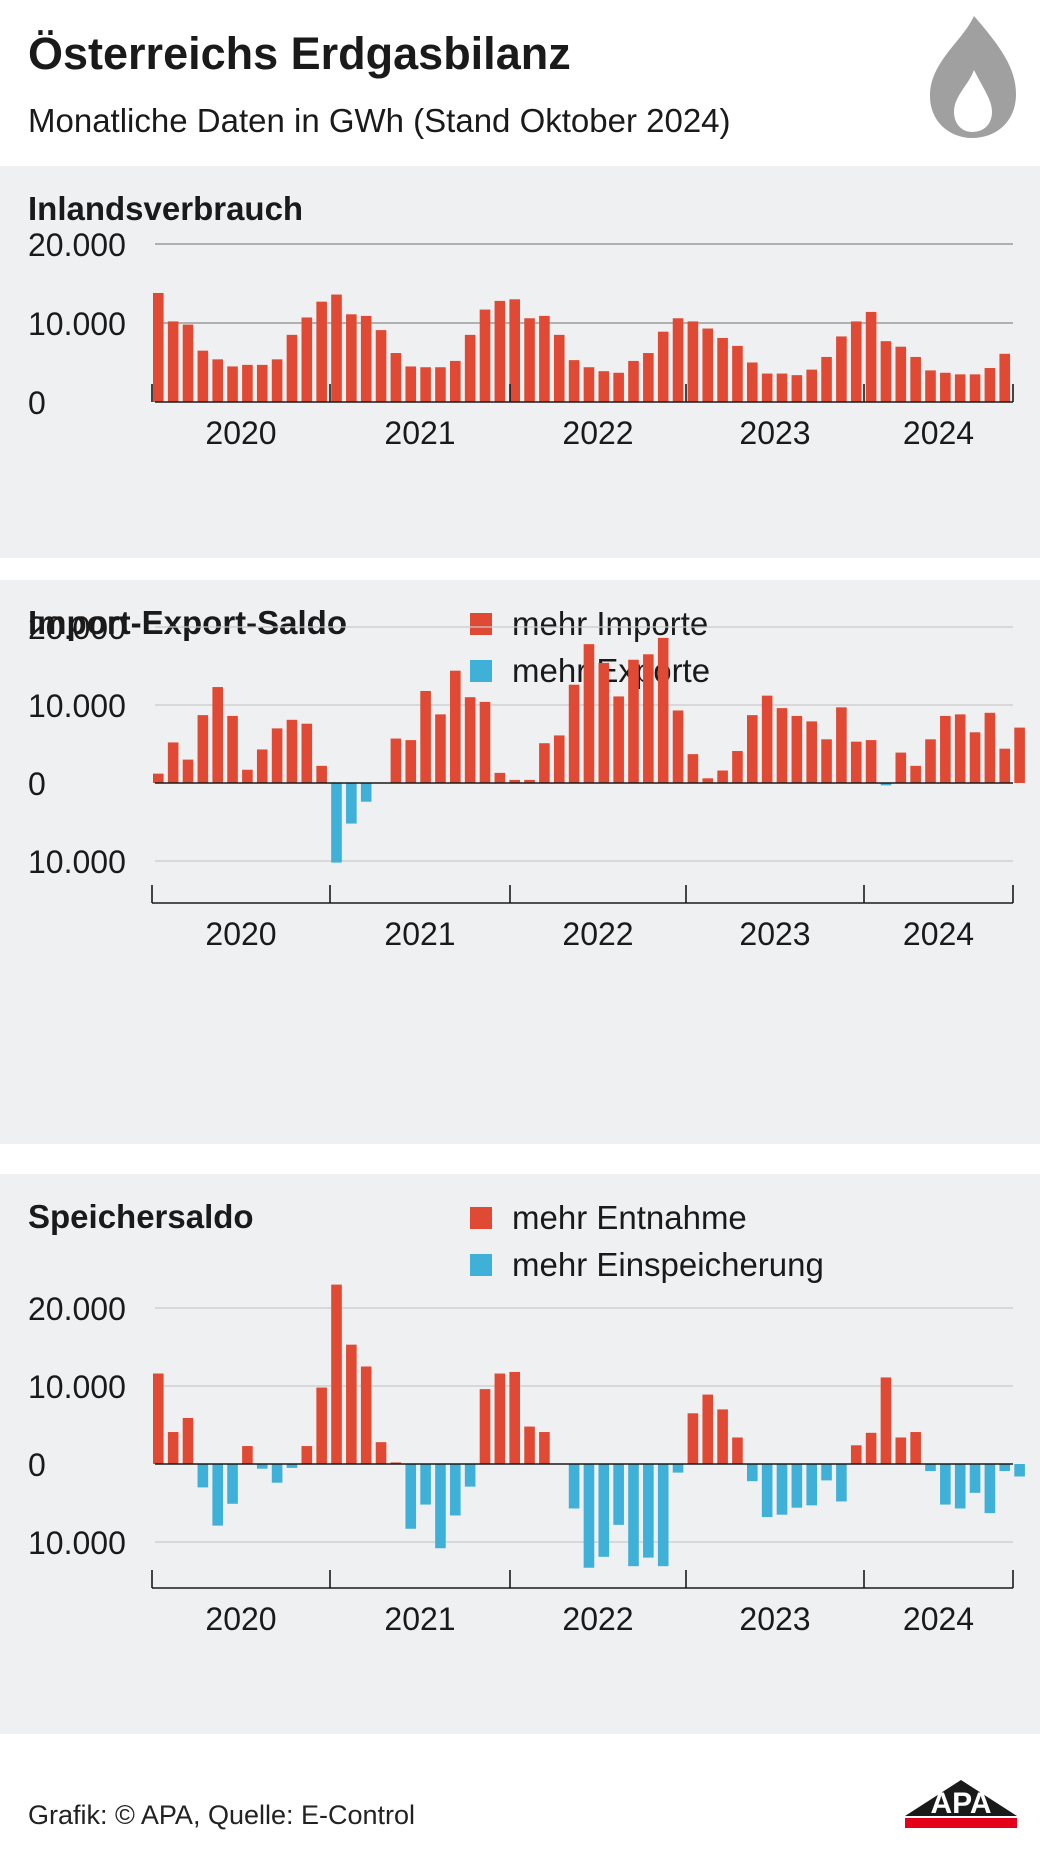 The height and width of the screenshot is (1850, 1040). I want to click on legend-label: mehr Importe, so click(610, 623).